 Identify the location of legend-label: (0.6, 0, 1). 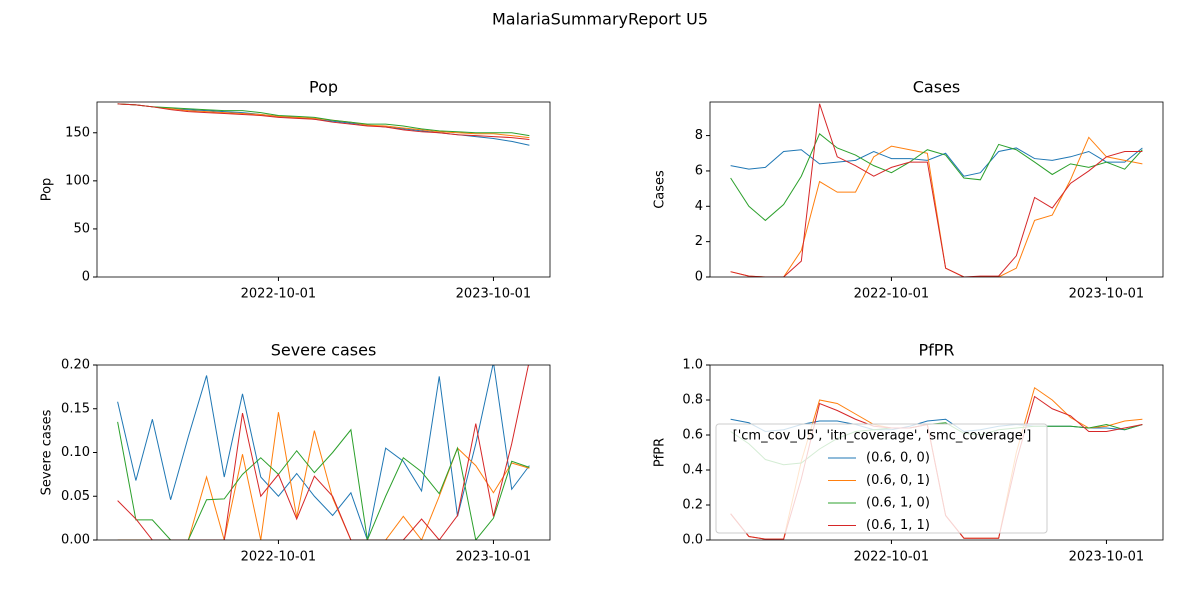
(898, 480).